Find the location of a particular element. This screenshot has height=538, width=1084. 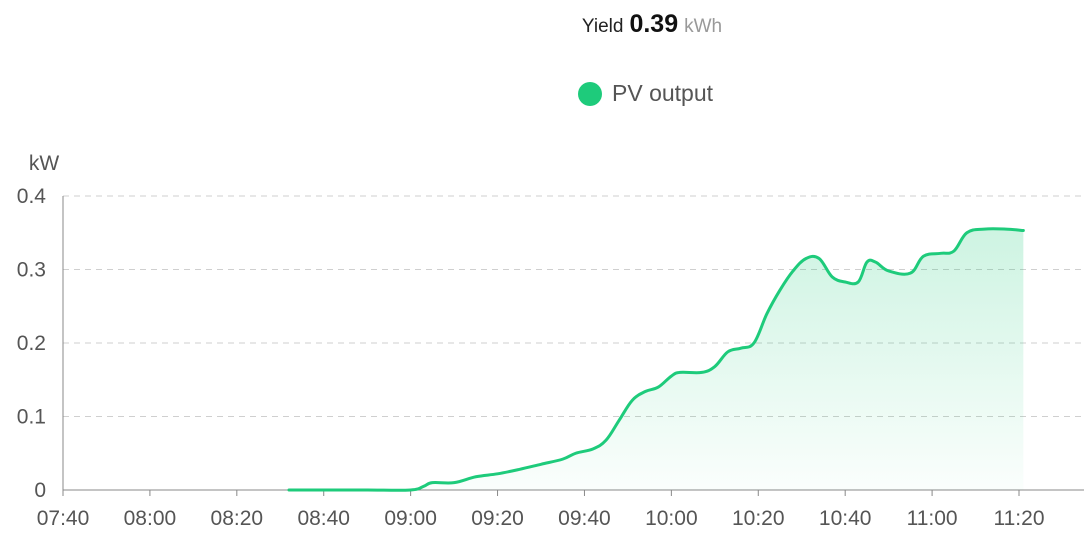

x-tick-label: 08:00 is located at coordinates (150, 518).